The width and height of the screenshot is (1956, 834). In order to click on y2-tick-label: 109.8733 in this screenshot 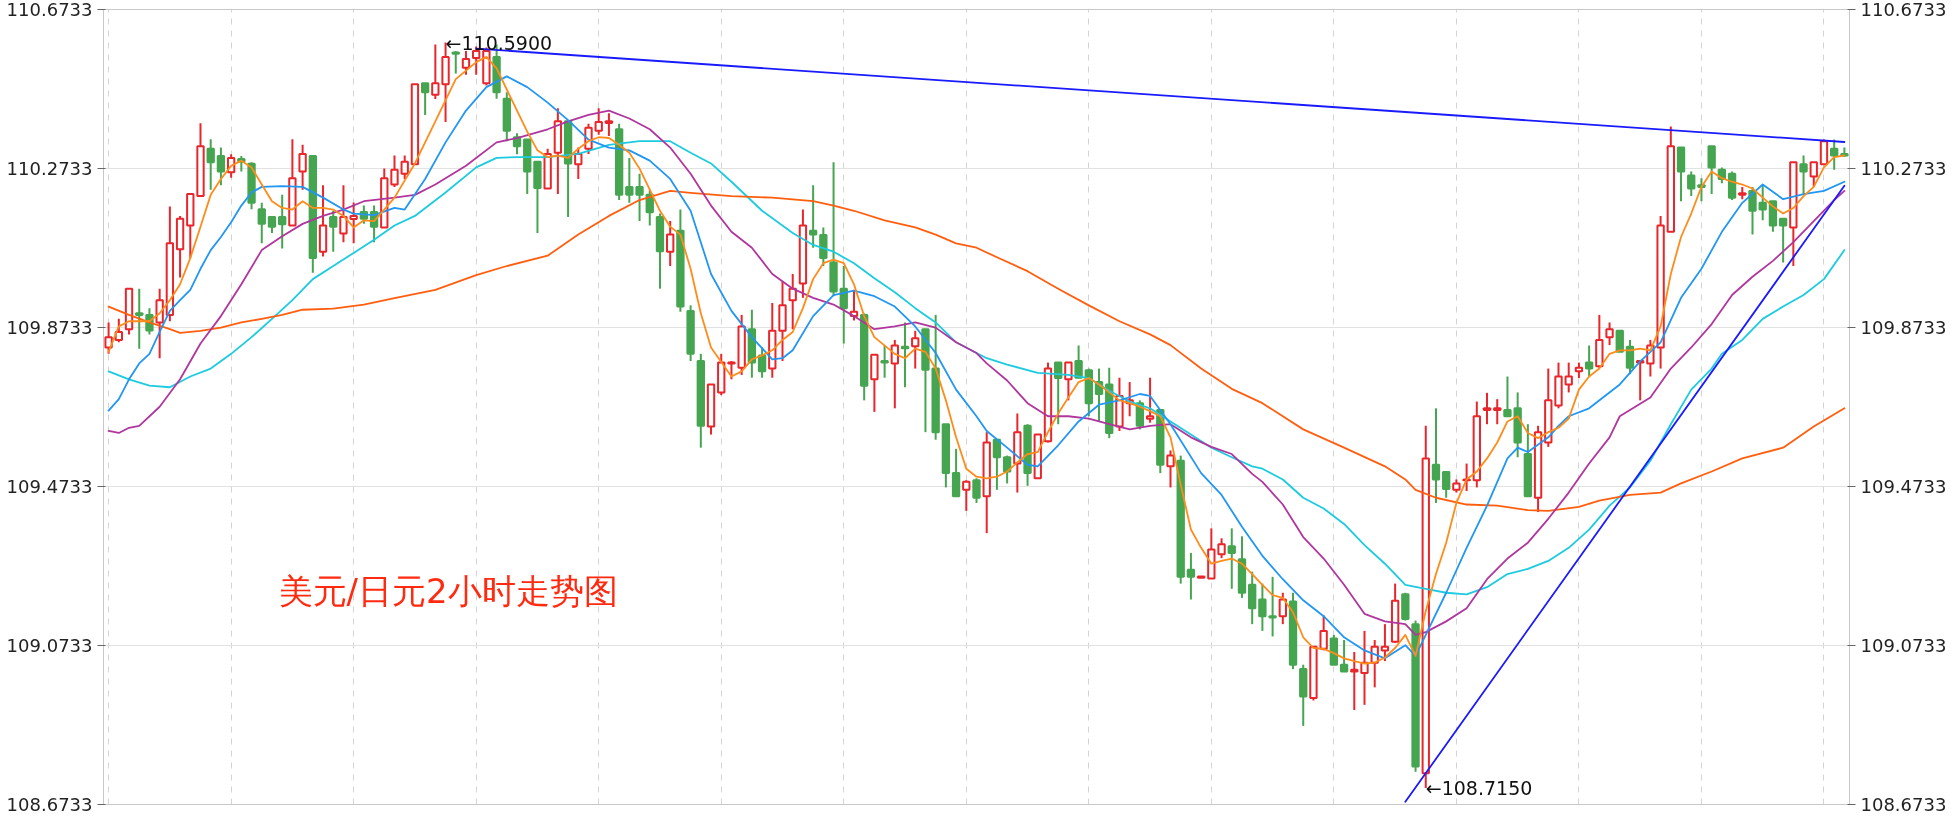, I will do `click(1903, 327)`.